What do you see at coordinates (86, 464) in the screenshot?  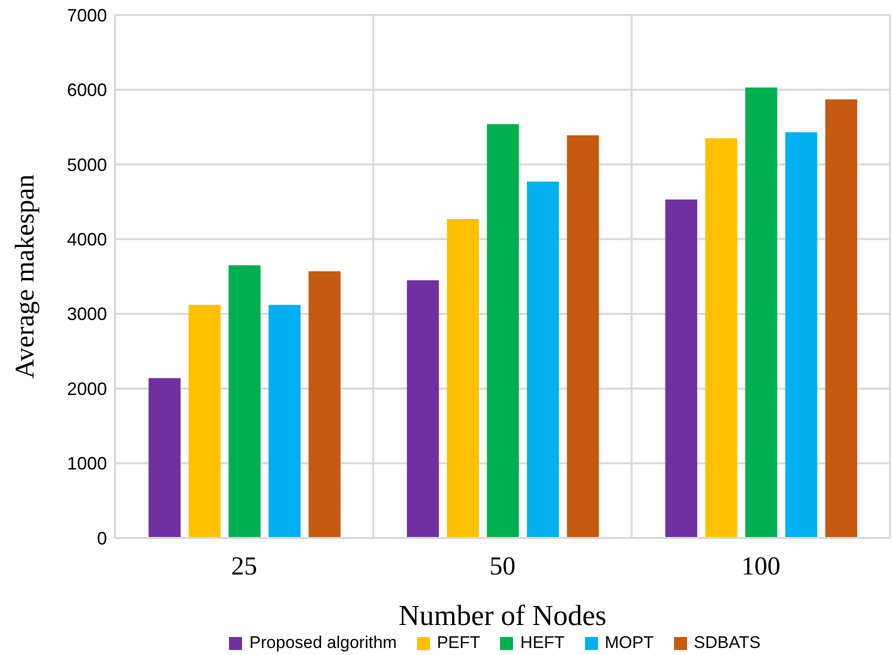 I see `y-tick-label: 1000` at bounding box center [86, 464].